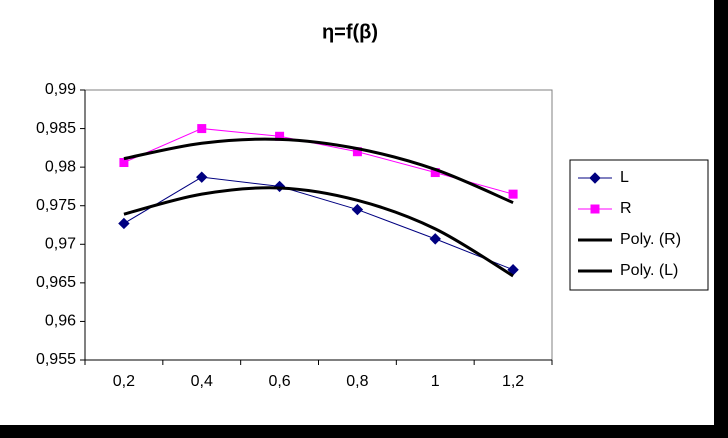 The height and width of the screenshot is (438, 728). I want to click on x-tick-label: 1,2, so click(513, 381).